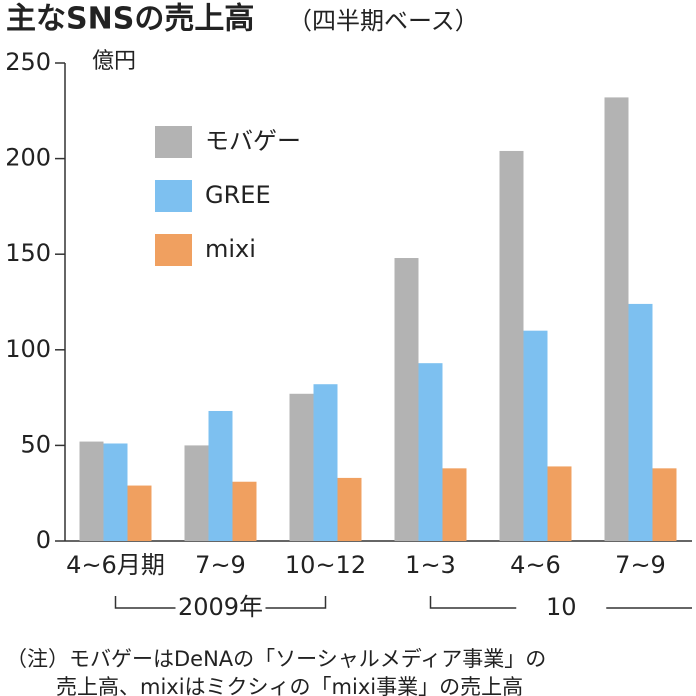 The width and height of the screenshot is (696, 696). What do you see at coordinates (325, 565) in the screenshot?
I see `x-tick-label: 10~12` at bounding box center [325, 565].